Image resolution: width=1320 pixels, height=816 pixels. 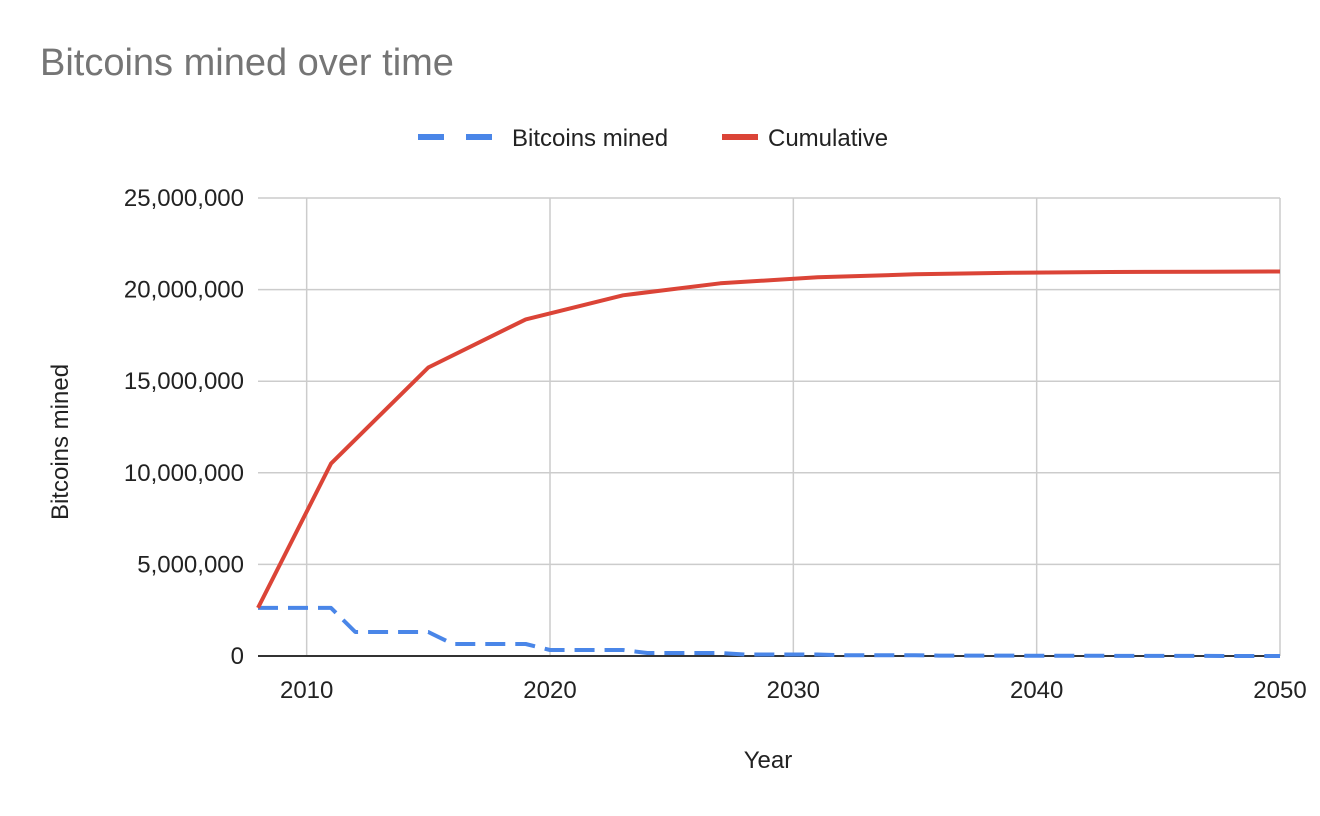 I want to click on x-tick-label: 2020, so click(x=549, y=690).